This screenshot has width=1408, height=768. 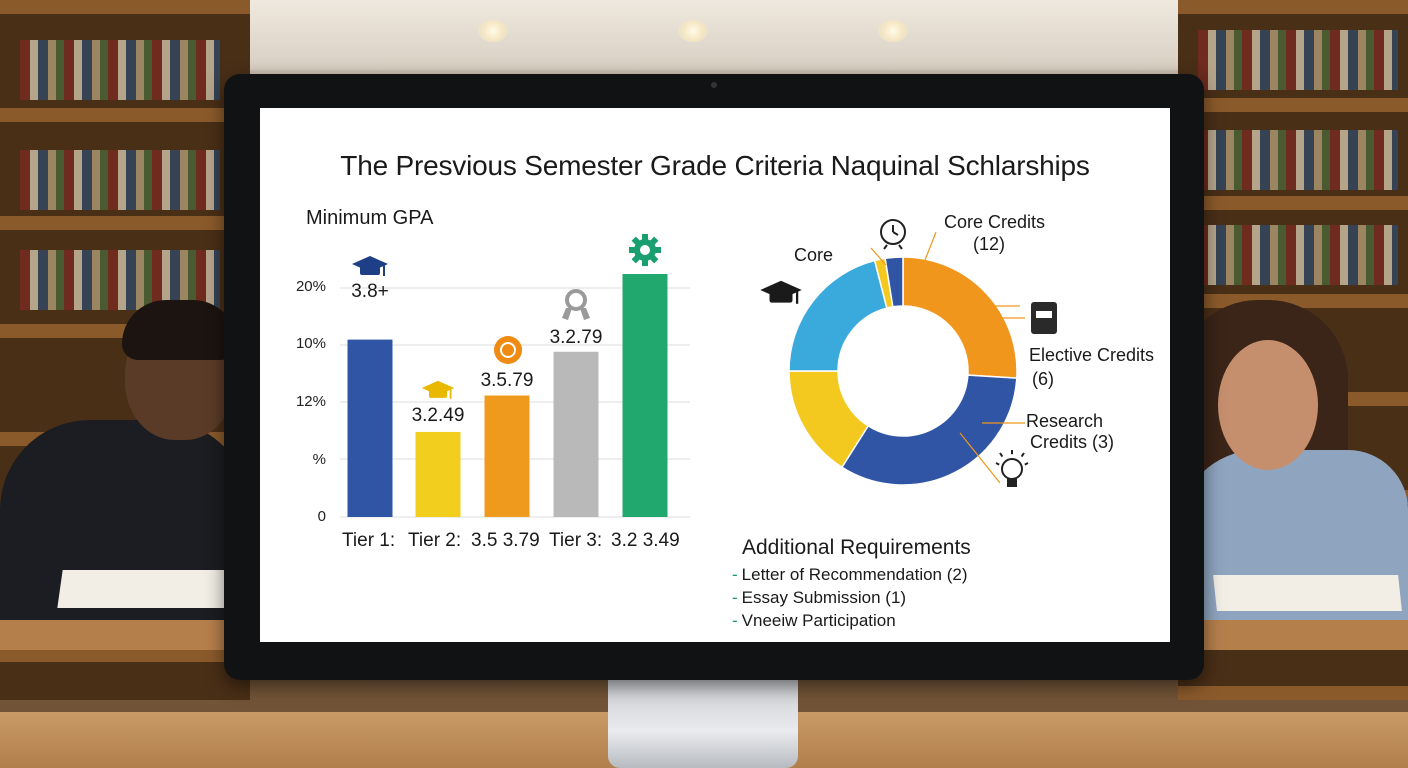 What do you see at coordinates (1043, 379) in the screenshot?
I see `slice-label-elective-count: (6)` at bounding box center [1043, 379].